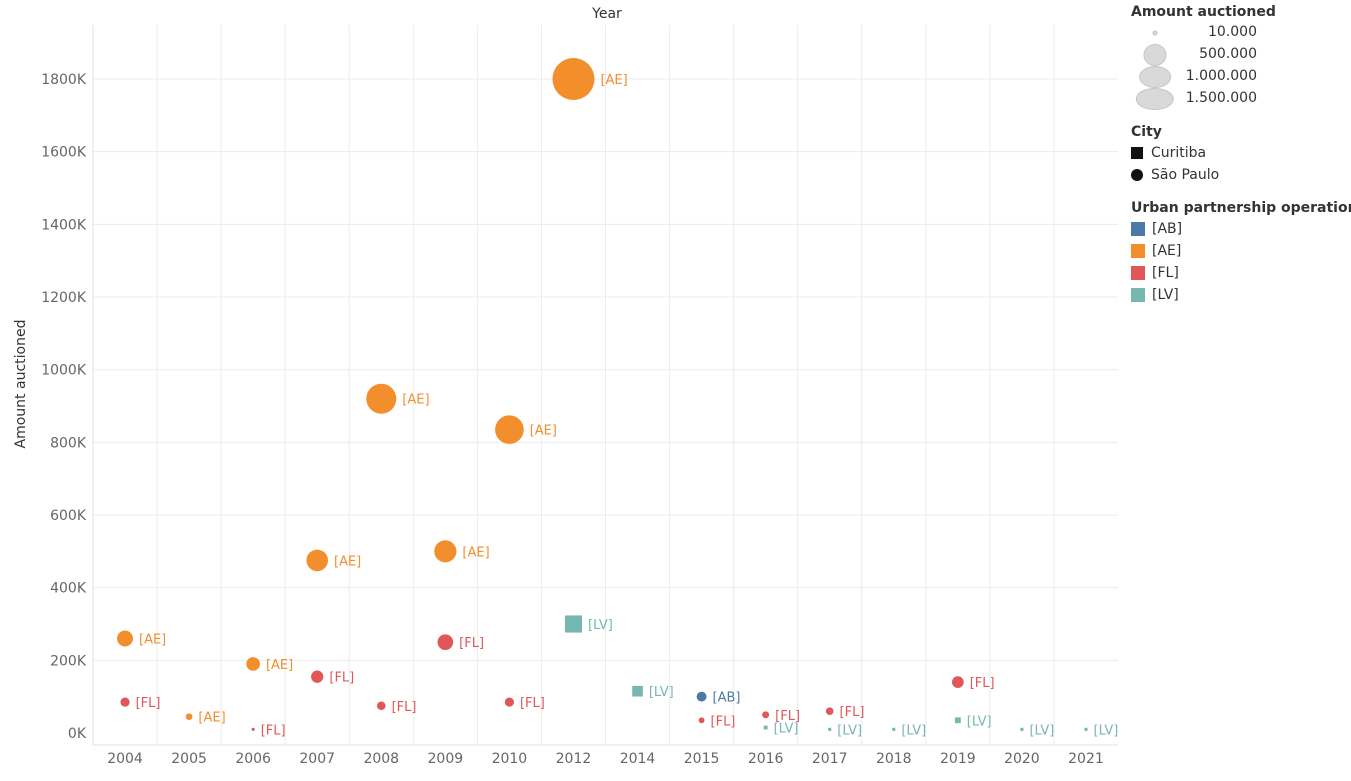  What do you see at coordinates (68, 589) in the screenshot?
I see `y-tick-label: 400K` at bounding box center [68, 589].